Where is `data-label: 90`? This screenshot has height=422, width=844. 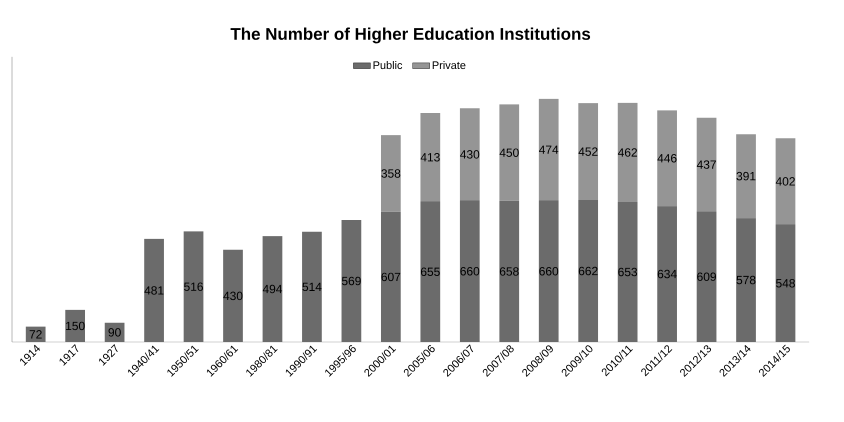 data-label: 90 is located at coordinates (114, 332).